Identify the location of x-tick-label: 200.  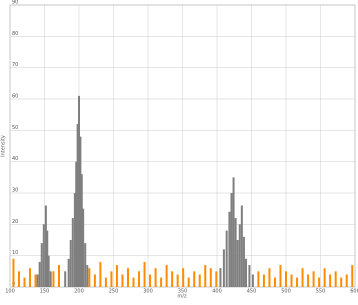
(79, 292).